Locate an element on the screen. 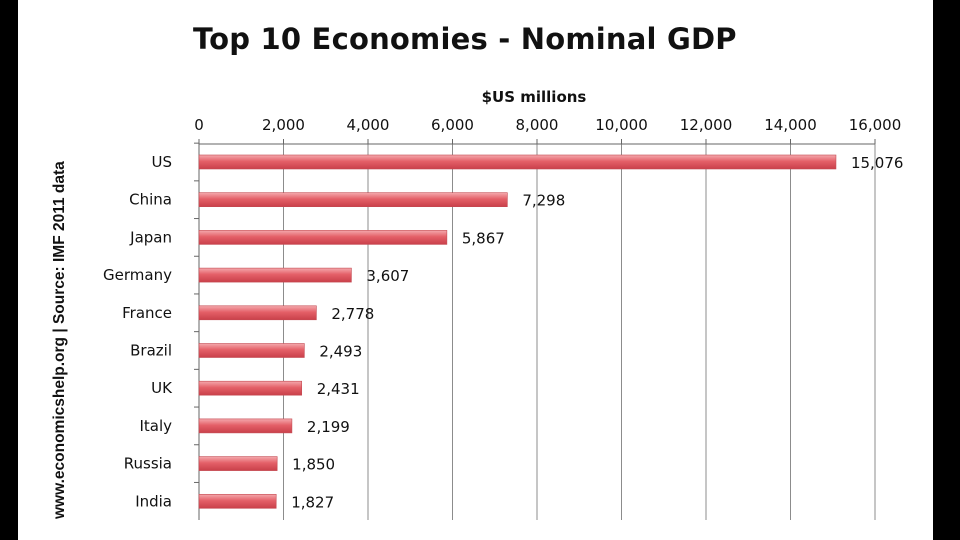  bar-uk is located at coordinates (250, 388).